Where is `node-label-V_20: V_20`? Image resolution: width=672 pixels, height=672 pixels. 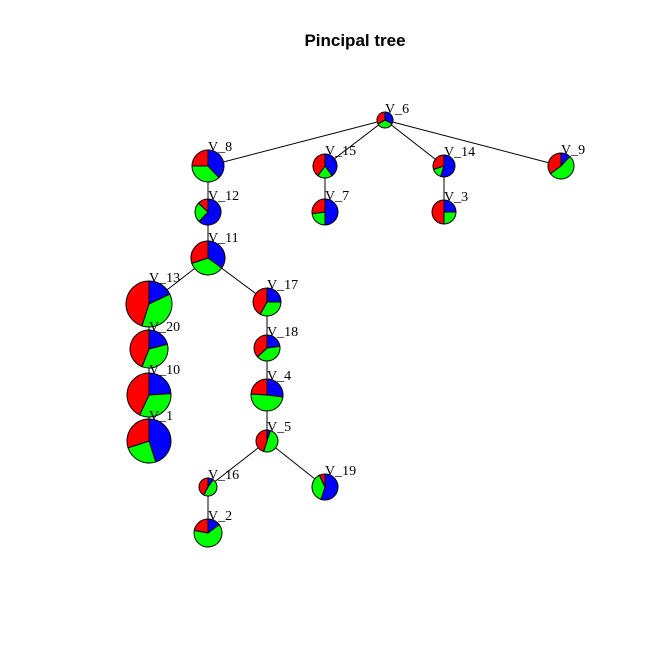
node-label-V_20: V_20 is located at coordinates (164, 327).